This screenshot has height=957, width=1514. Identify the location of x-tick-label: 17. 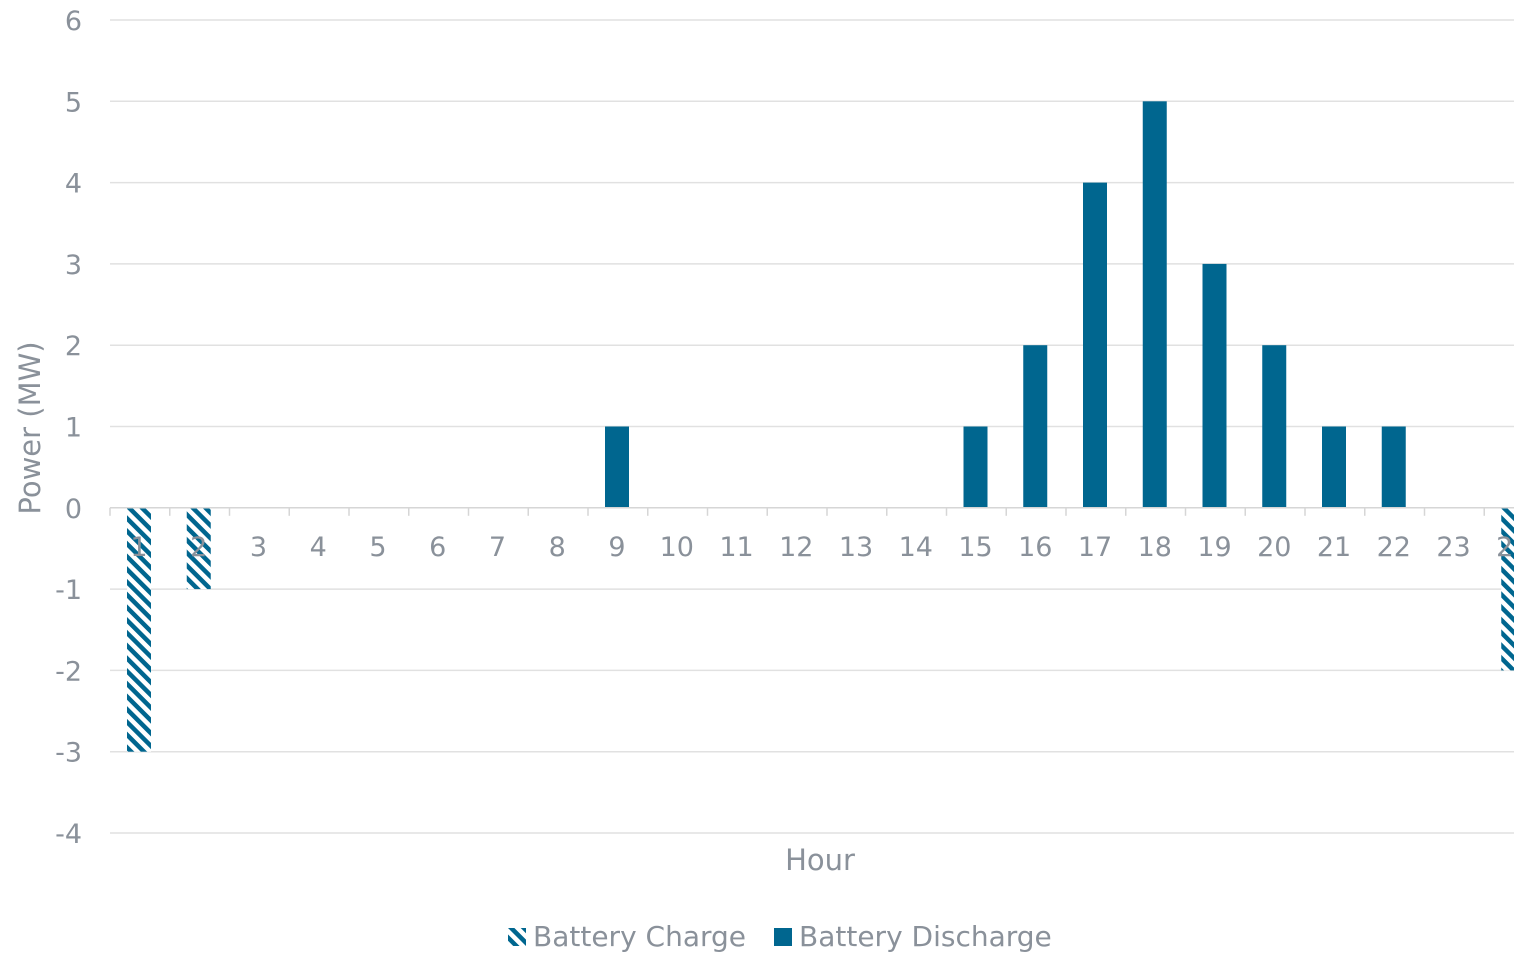
(1095, 547).